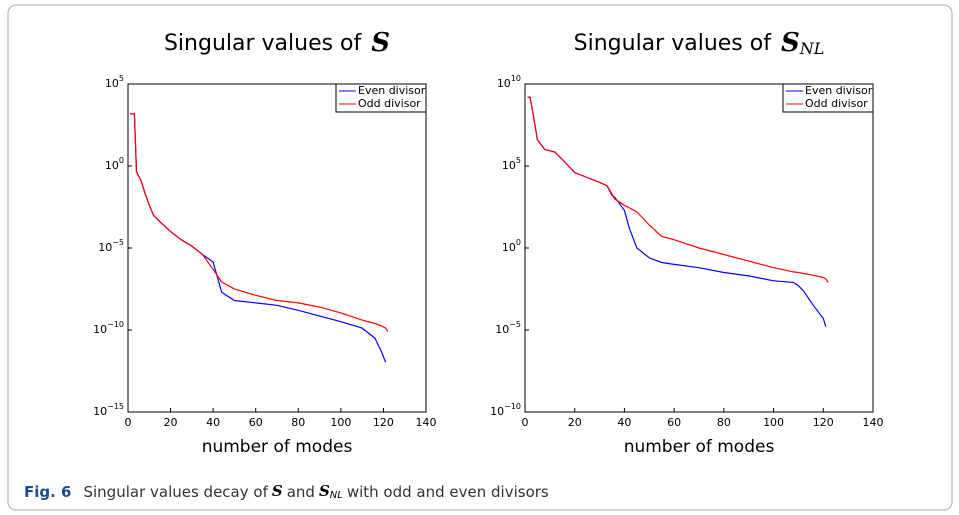  I want to click on title-math-sub: NL, so click(812, 48).